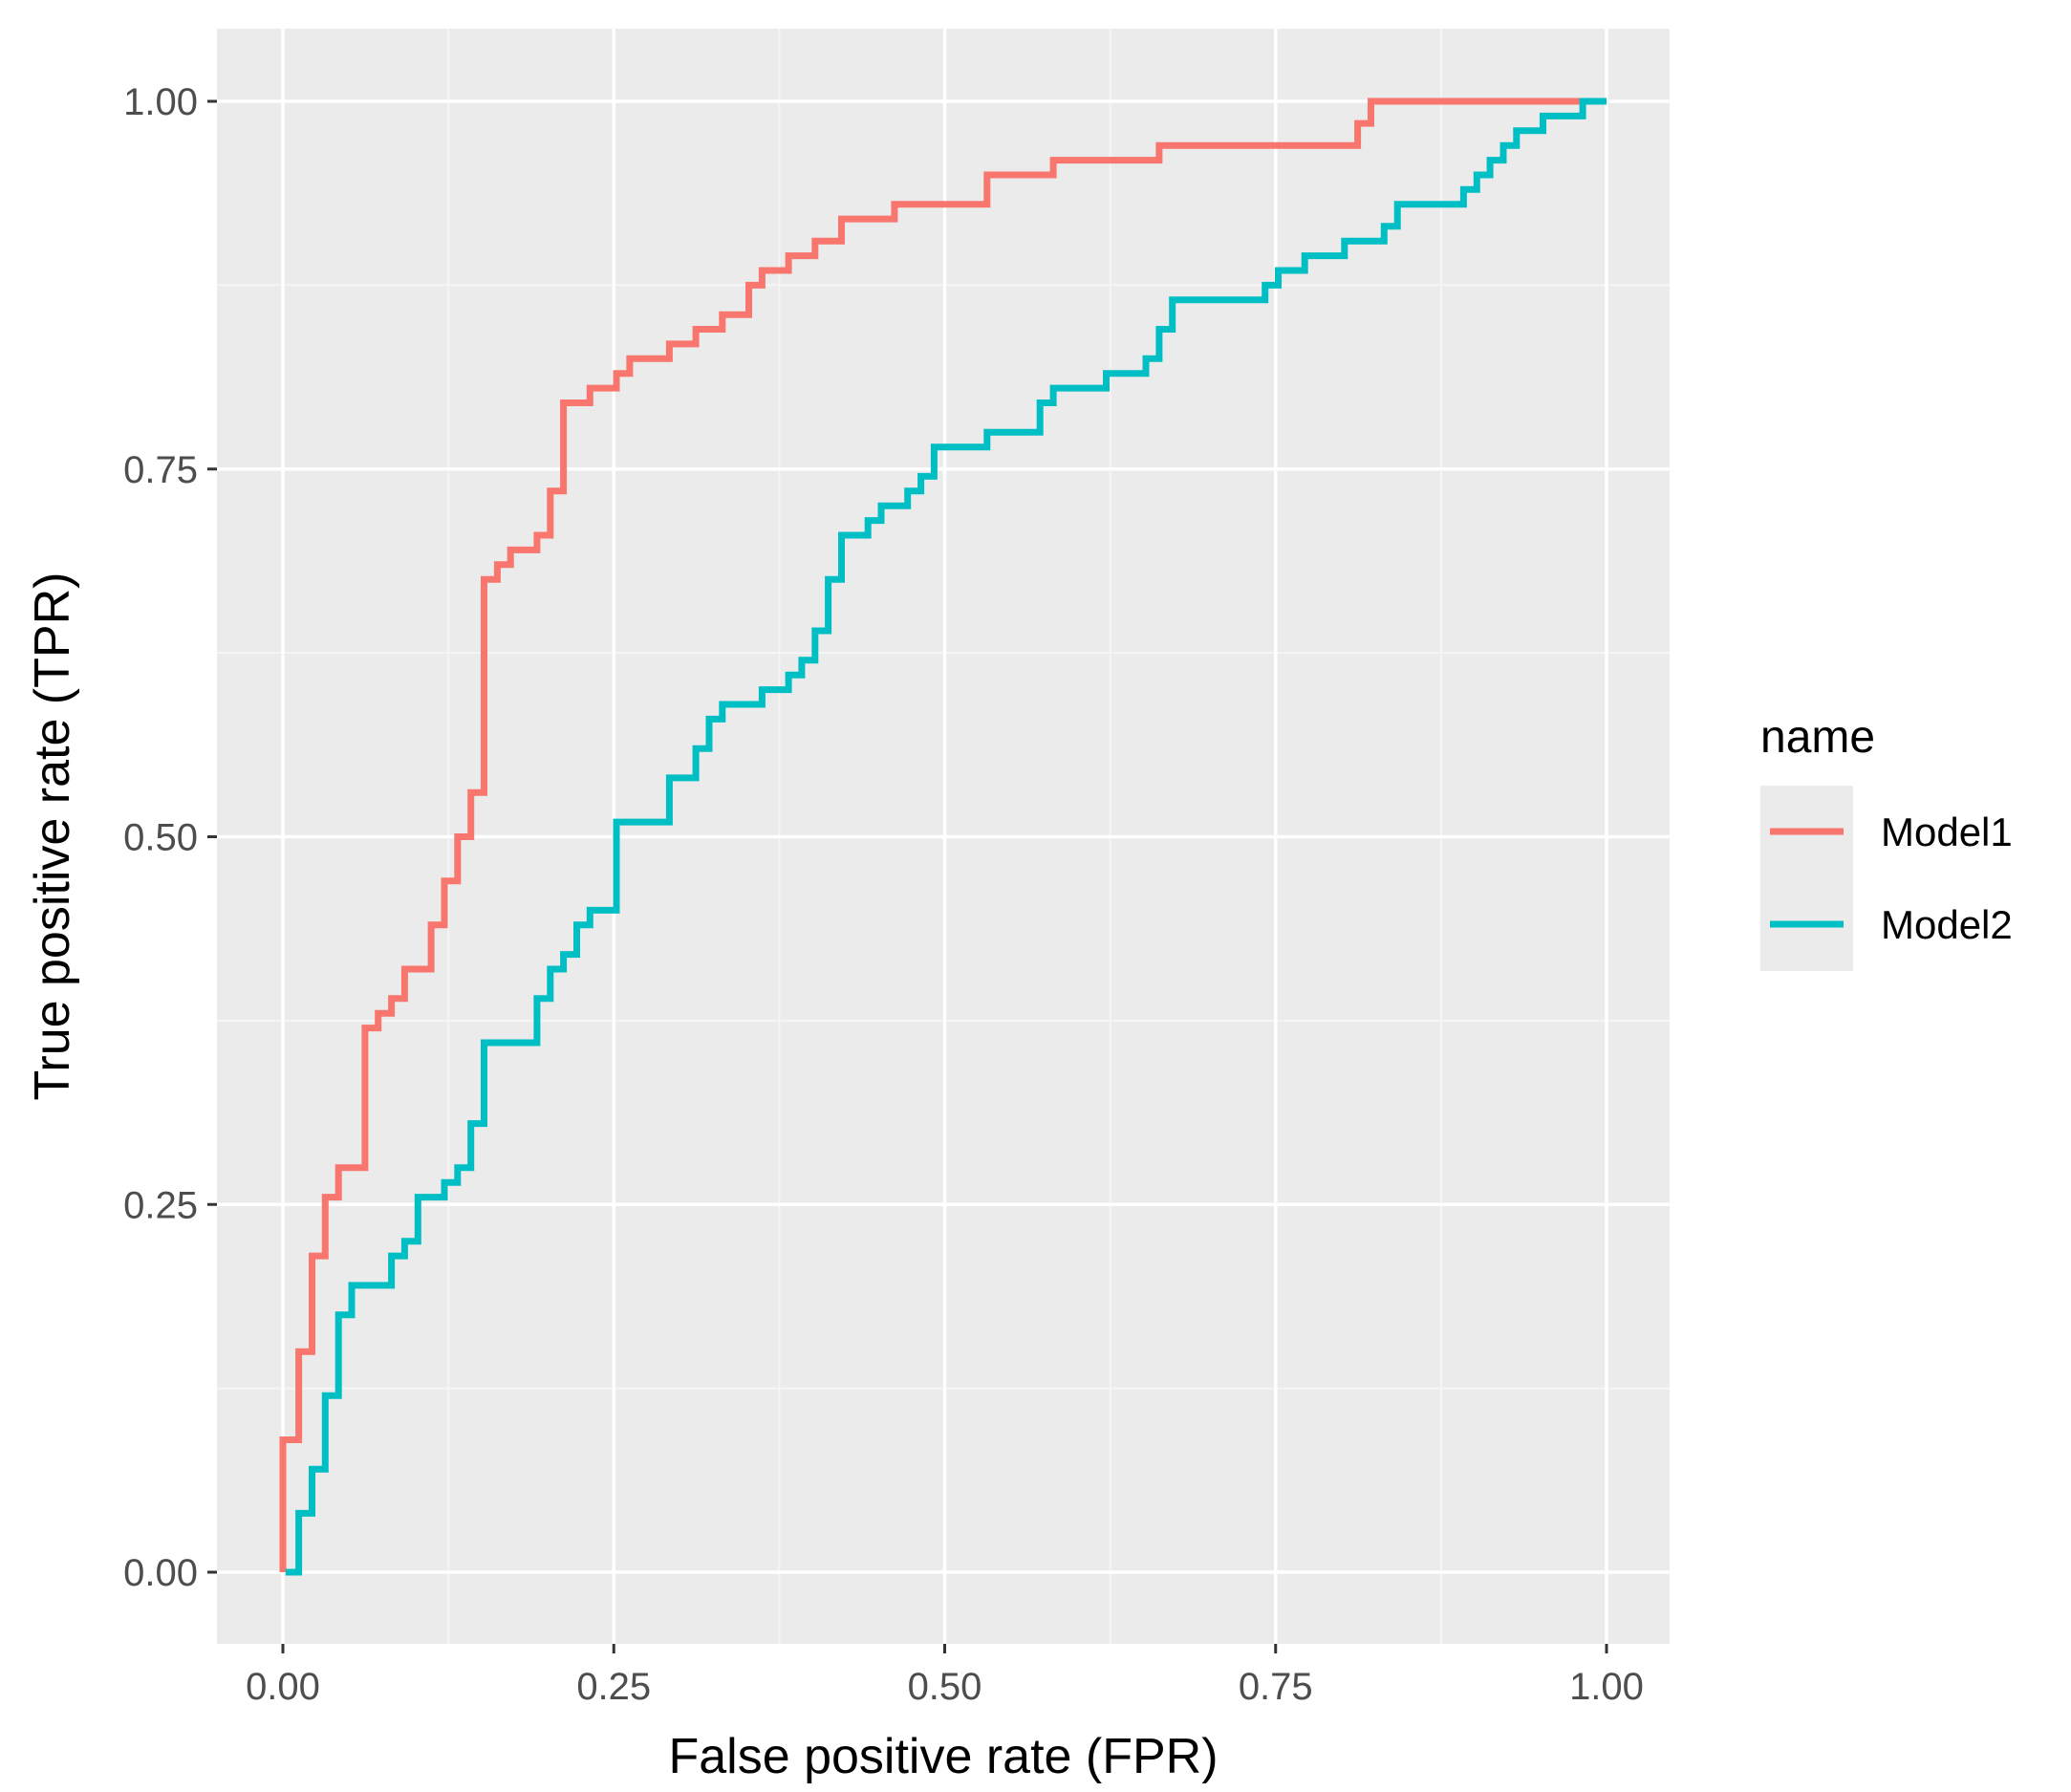 The width and height of the screenshot is (2071, 1792). Describe the element at coordinates (613, 1687) in the screenshot. I see `x-tick-label: 0.25` at that location.